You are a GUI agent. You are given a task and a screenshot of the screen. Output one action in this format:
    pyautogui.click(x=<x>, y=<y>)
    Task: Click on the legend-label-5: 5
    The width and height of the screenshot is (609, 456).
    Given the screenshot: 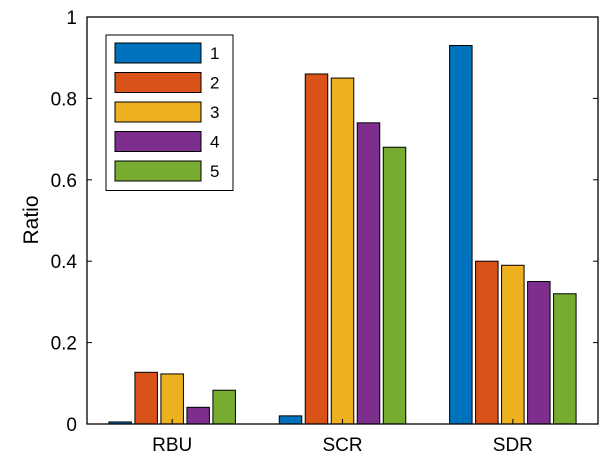 What is the action you would take?
    pyautogui.click(x=214, y=171)
    